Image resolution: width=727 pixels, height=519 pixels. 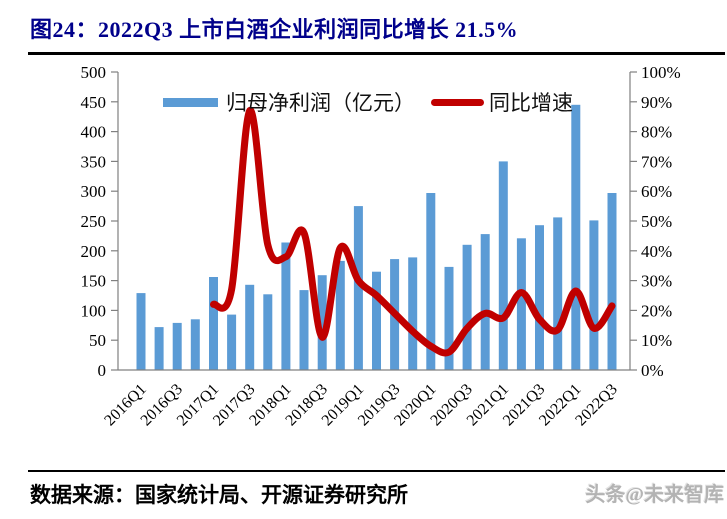 What do you see at coordinates (652, 370) in the screenshot?
I see `y-axis-label-right: 0%` at bounding box center [652, 370].